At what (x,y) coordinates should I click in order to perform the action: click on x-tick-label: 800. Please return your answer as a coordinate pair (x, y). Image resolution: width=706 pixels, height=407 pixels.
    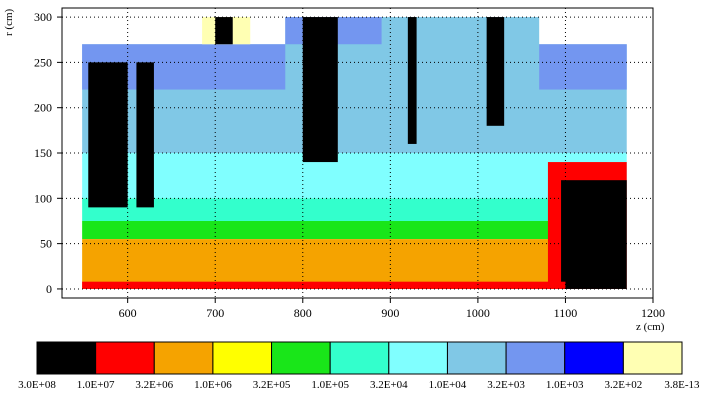
    Looking at the image, I should click on (303, 313).